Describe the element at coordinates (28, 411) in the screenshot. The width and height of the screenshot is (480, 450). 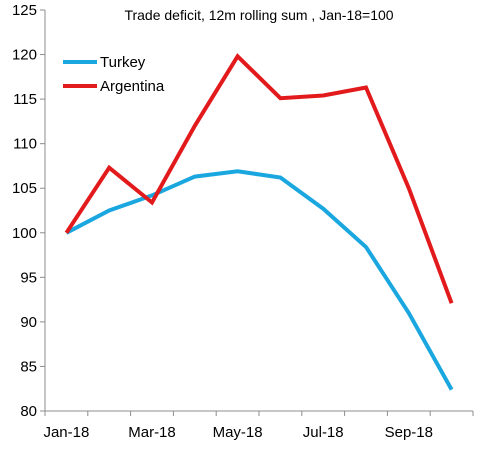
I see `y-tick-label: 80` at that location.